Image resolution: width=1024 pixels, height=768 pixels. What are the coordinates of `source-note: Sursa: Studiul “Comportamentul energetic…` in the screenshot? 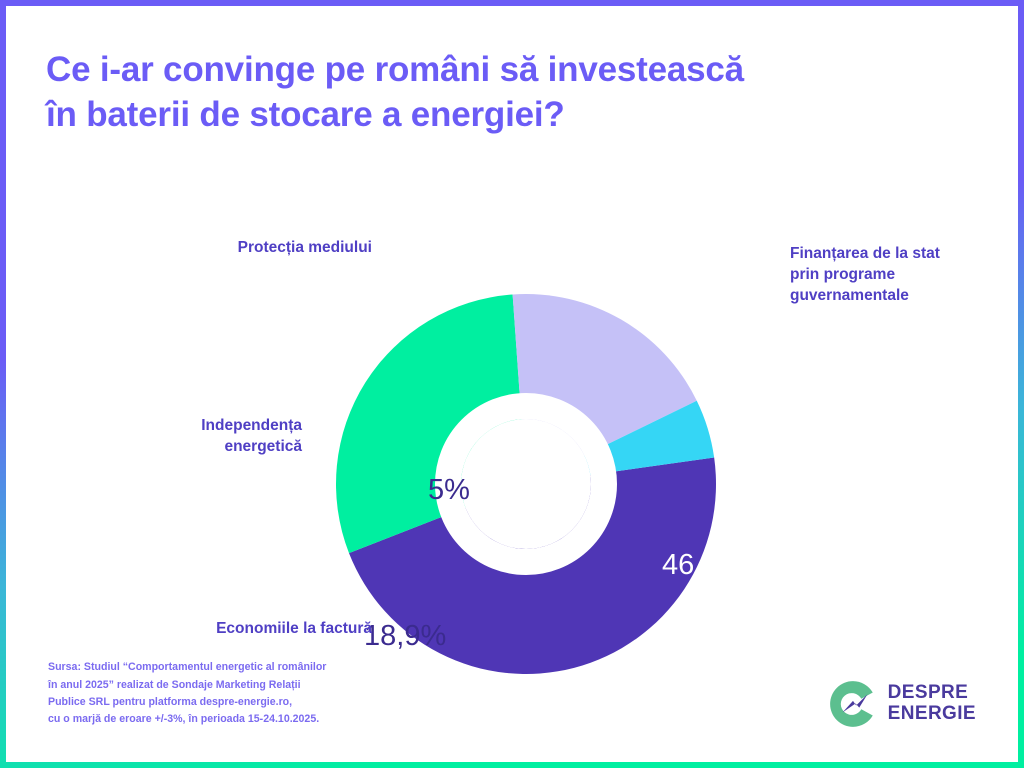 It's located at (248, 693).